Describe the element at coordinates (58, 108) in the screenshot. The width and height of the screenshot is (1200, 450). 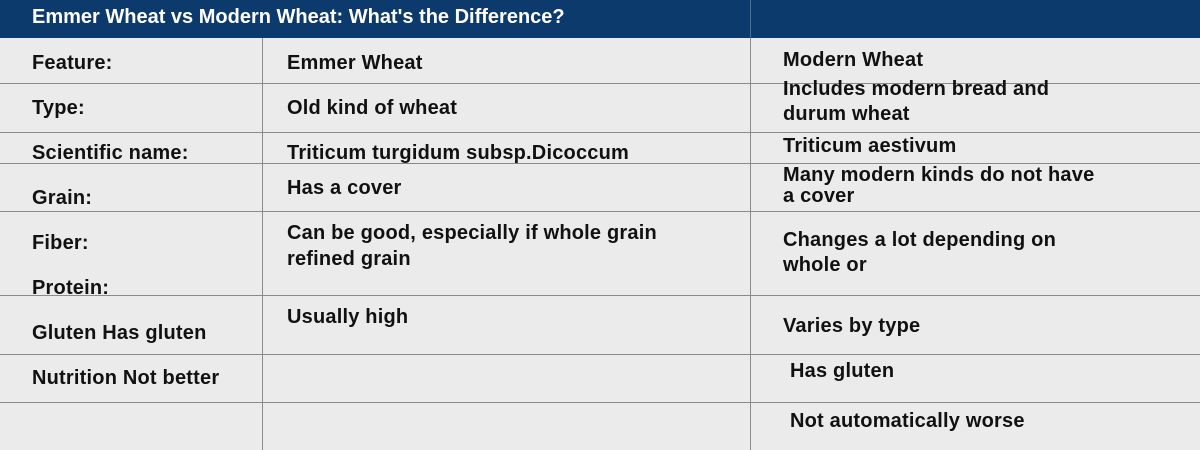
I see `cell: Type:` at that location.